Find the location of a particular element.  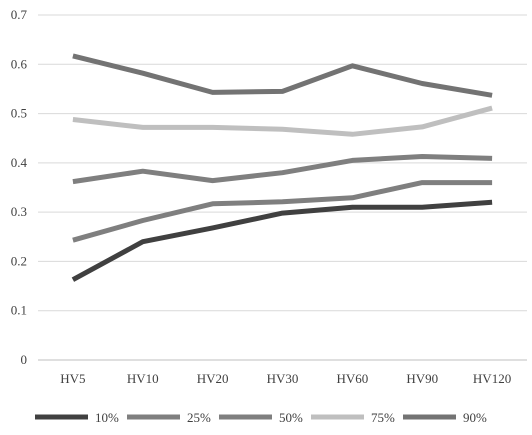

y-tick-label: 0.6 is located at coordinates (19, 63).